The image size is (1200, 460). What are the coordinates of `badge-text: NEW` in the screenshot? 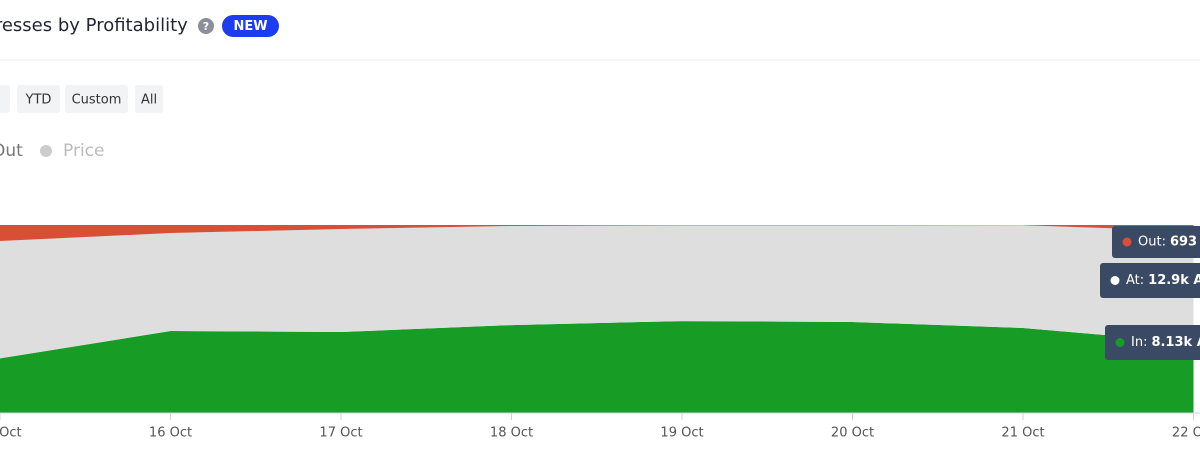 It's located at (250, 26).